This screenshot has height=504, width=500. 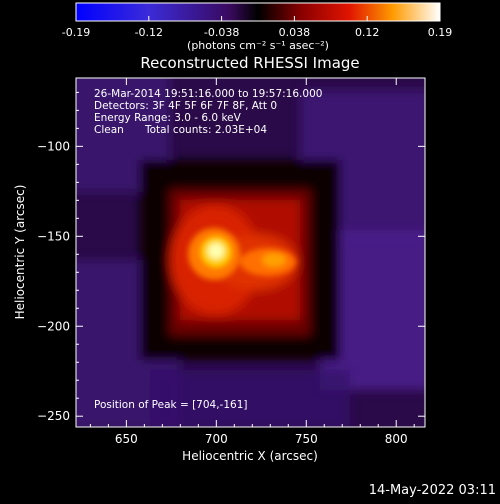 What do you see at coordinates (53, 416) in the screenshot?
I see `y-tick-label: −250` at bounding box center [53, 416].